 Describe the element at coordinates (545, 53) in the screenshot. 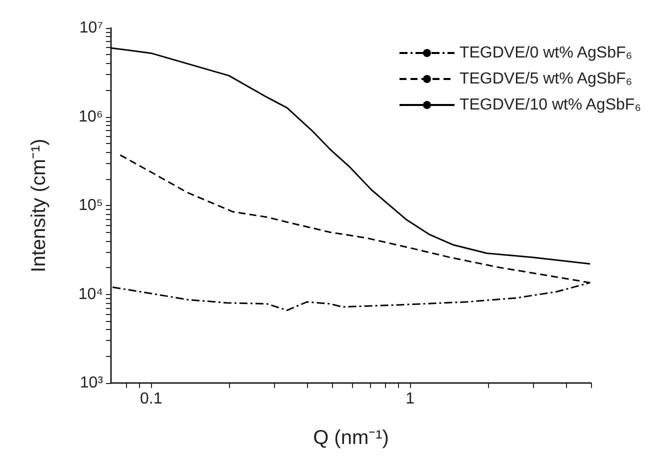

I see `legend-label: TEGDVE/0 wt% AgSbF₆` at that location.